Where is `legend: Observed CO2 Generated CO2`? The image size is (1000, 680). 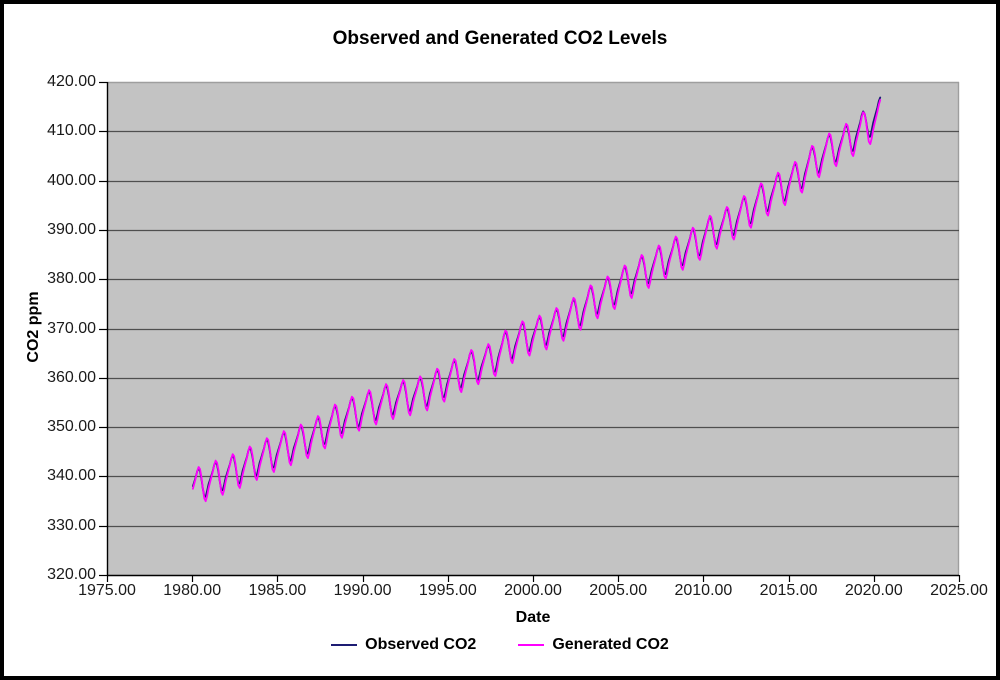
legend: Observed CO2 Generated CO2 is located at coordinates (500, 645).